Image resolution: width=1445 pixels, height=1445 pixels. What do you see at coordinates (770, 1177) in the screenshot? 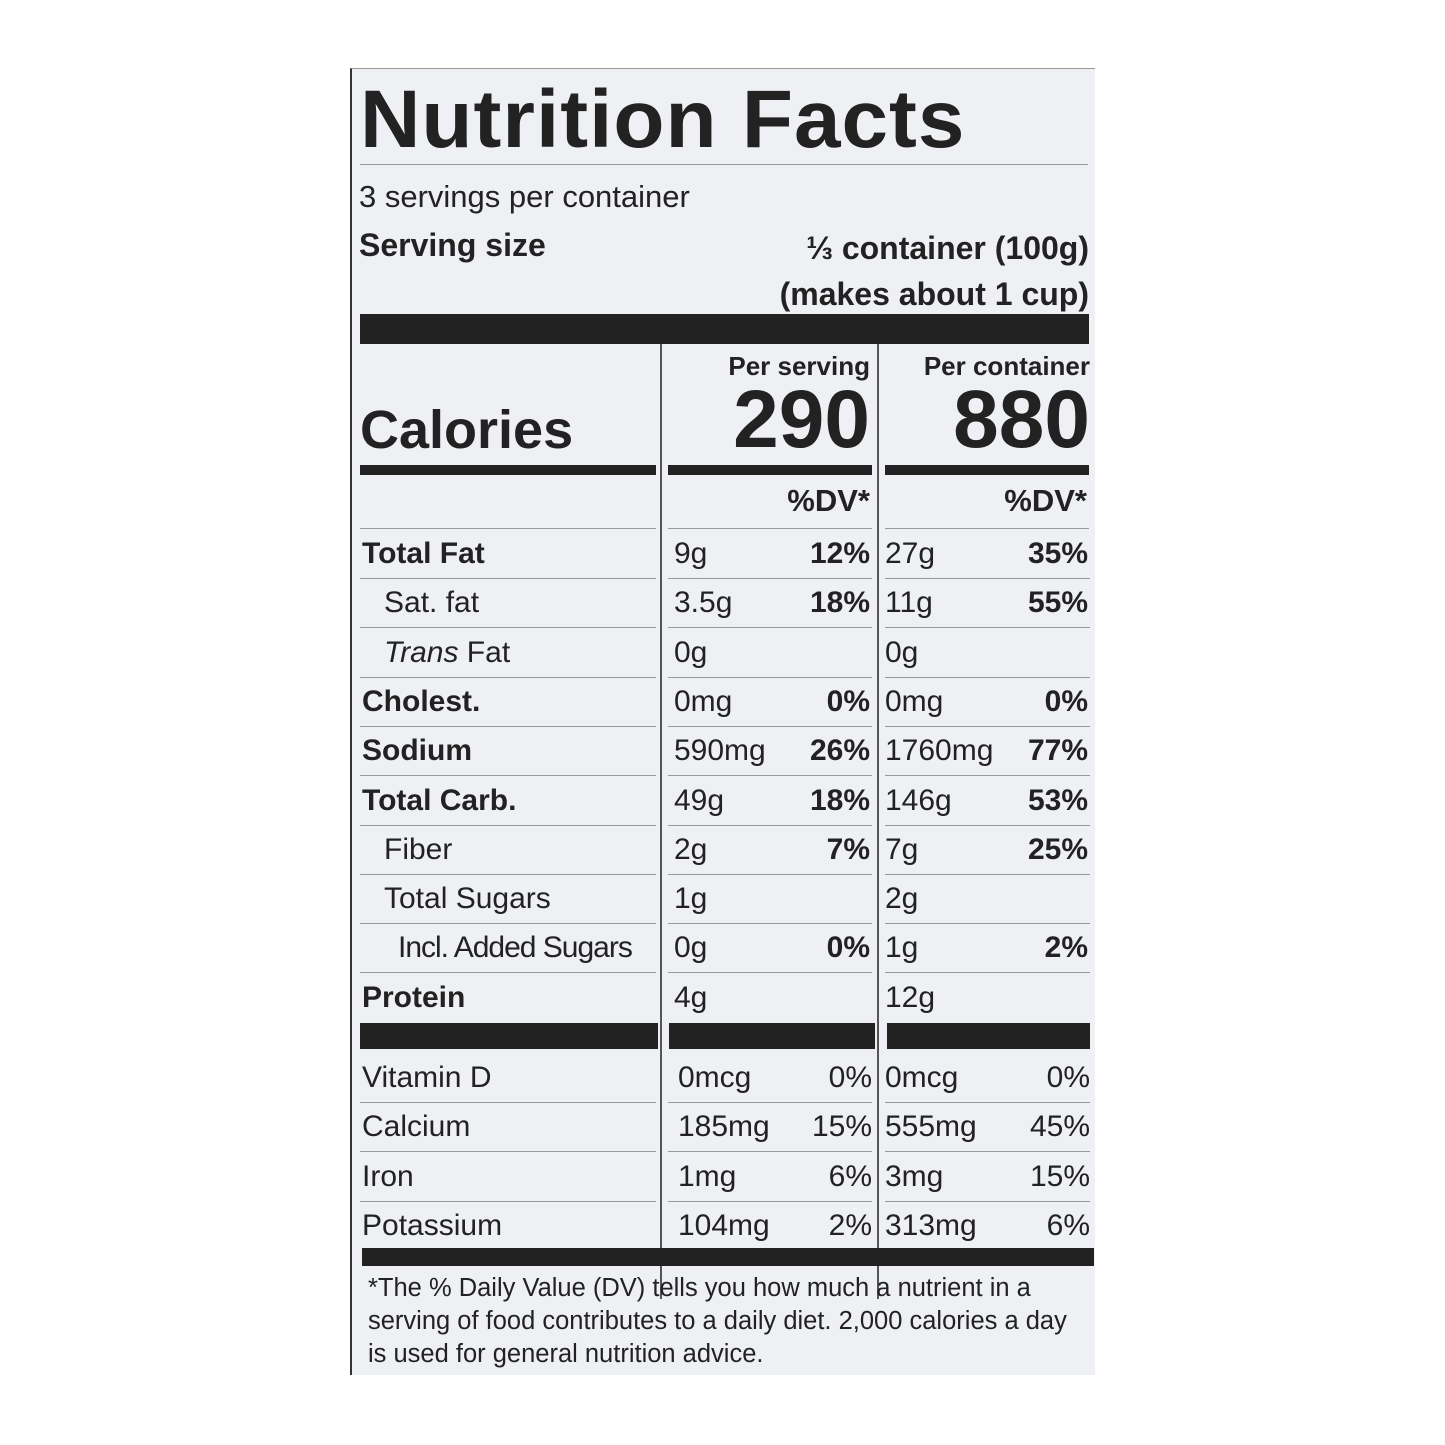
I see `per-serving-cell: 1mg 6%` at bounding box center [770, 1177].